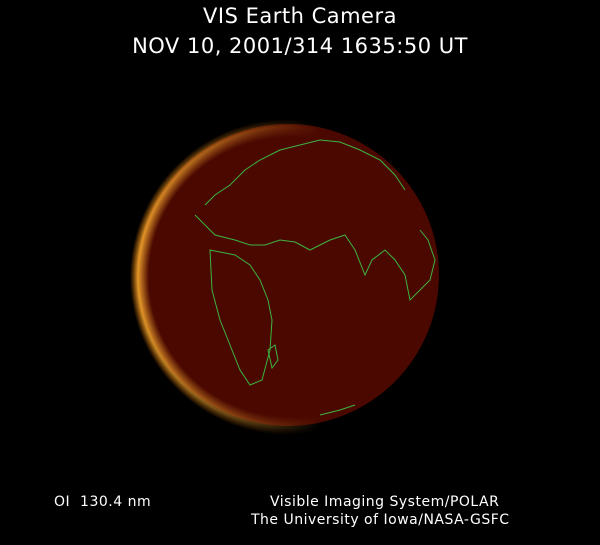 This screenshot has width=600, height=545. Describe the element at coordinates (300, 16) in the screenshot. I see `image-title: VIS Earth Camera` at that location.